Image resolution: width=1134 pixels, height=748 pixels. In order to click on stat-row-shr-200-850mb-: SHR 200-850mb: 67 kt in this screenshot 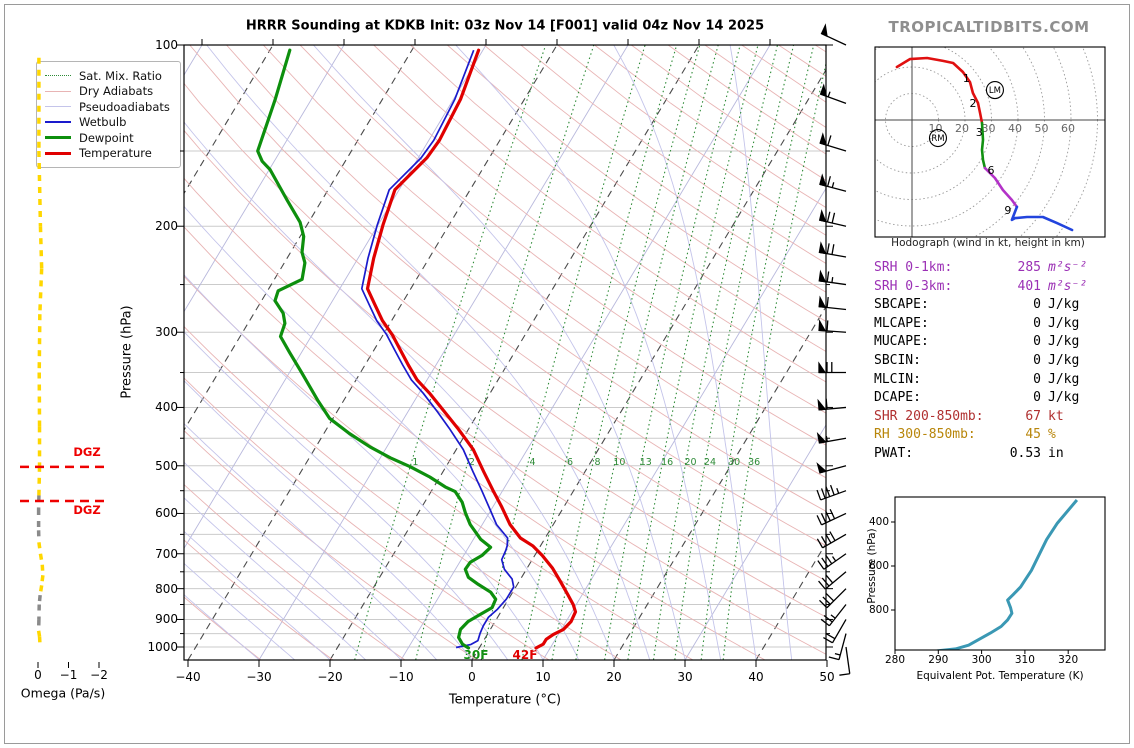, I will do `click(991, 417)`.